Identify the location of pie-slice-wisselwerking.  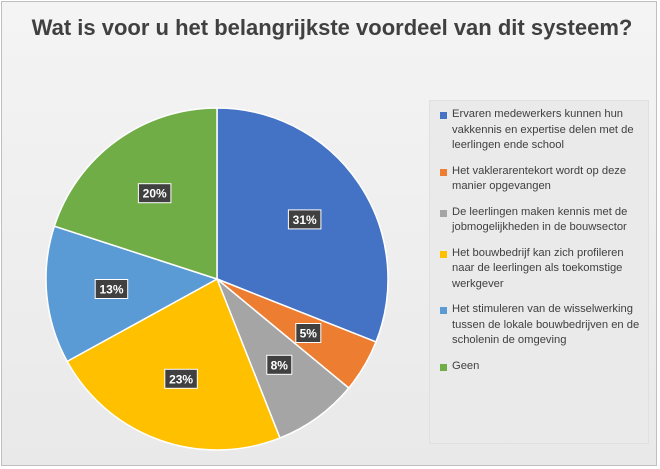
(132, 294).